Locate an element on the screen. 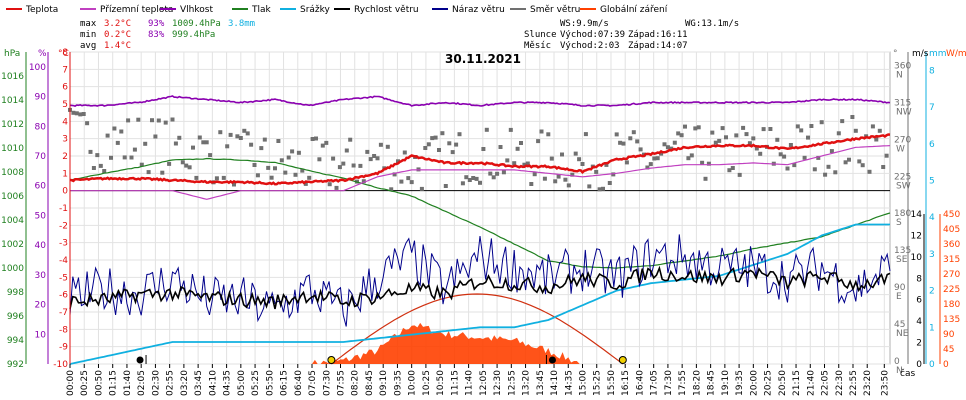  clear-sky-line is located at coordinates (477, 329).